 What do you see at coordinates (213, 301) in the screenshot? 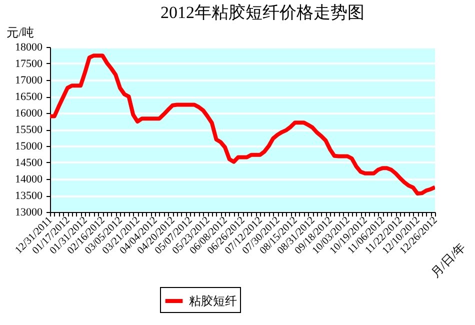
I see `legend-label: 粘胶短纤` at bounding box center [213, 301].